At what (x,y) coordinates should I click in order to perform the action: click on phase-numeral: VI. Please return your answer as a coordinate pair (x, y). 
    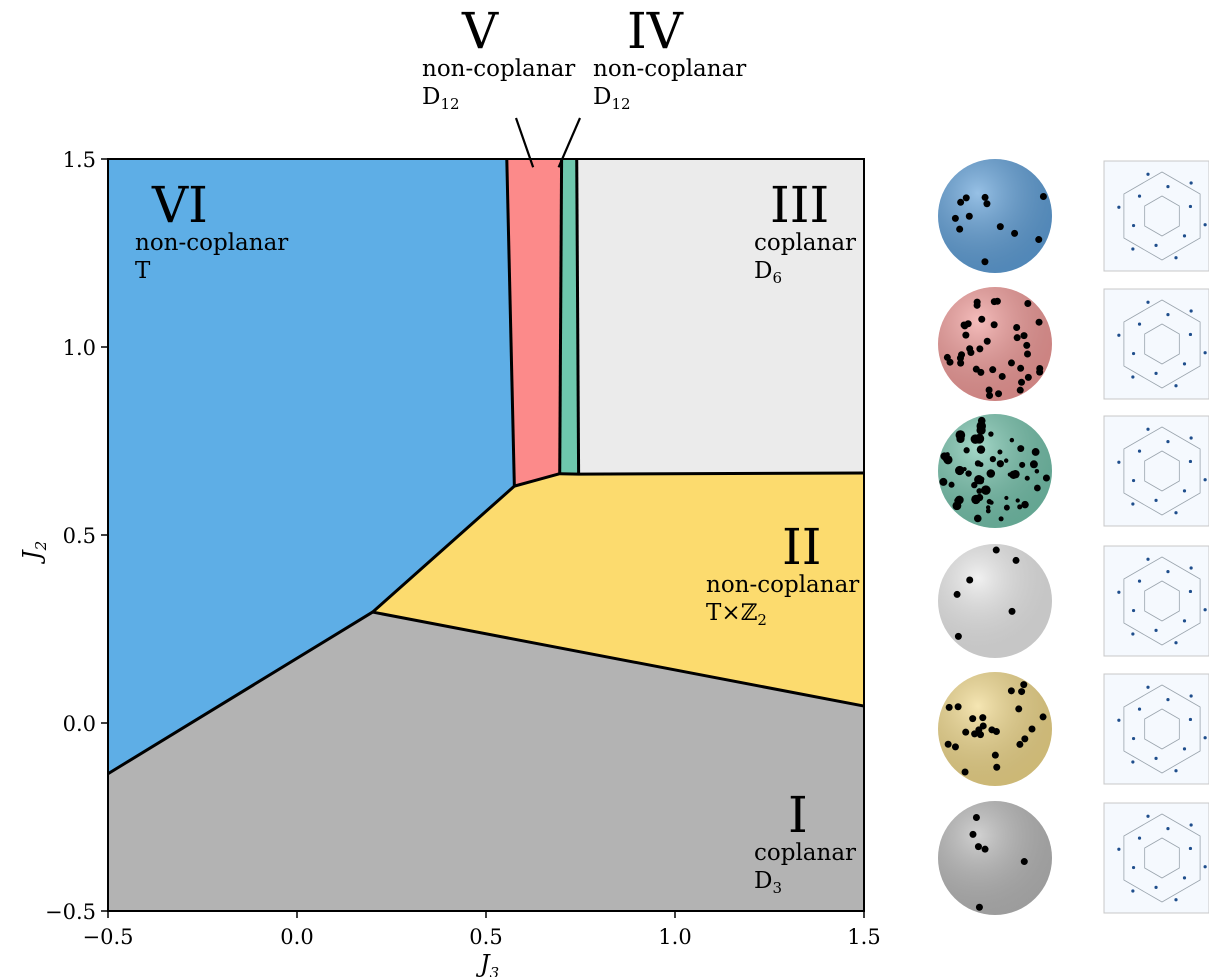
    Looking at the image, I should click on (179, 205).